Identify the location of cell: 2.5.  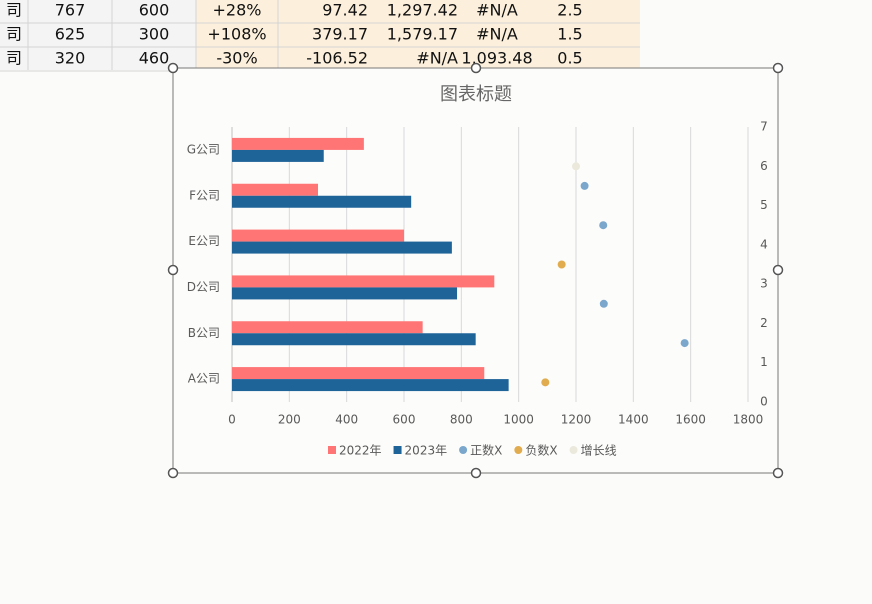
(569, 10).